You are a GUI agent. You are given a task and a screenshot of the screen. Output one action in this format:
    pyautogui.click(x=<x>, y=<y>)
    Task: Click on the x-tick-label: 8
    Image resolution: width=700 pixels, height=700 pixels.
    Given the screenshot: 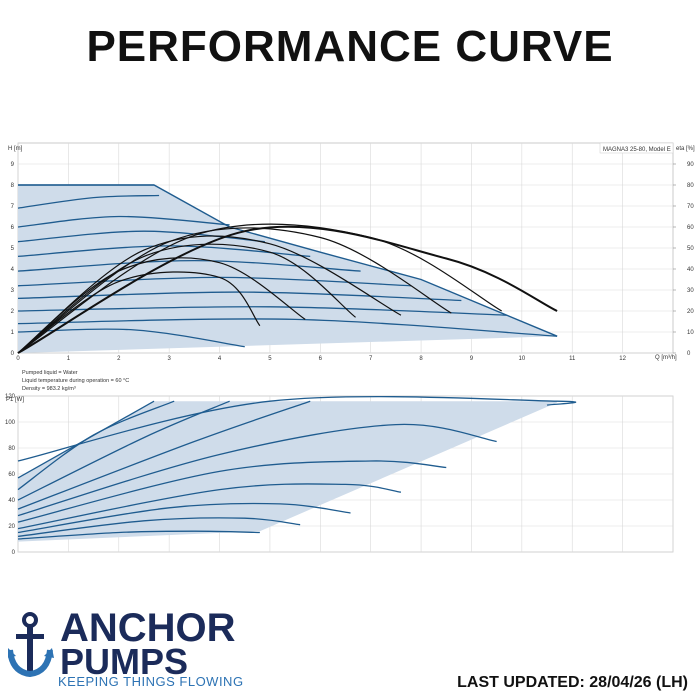 What is the action you would take?
    pyautogui.click(x=421, y=359)
    